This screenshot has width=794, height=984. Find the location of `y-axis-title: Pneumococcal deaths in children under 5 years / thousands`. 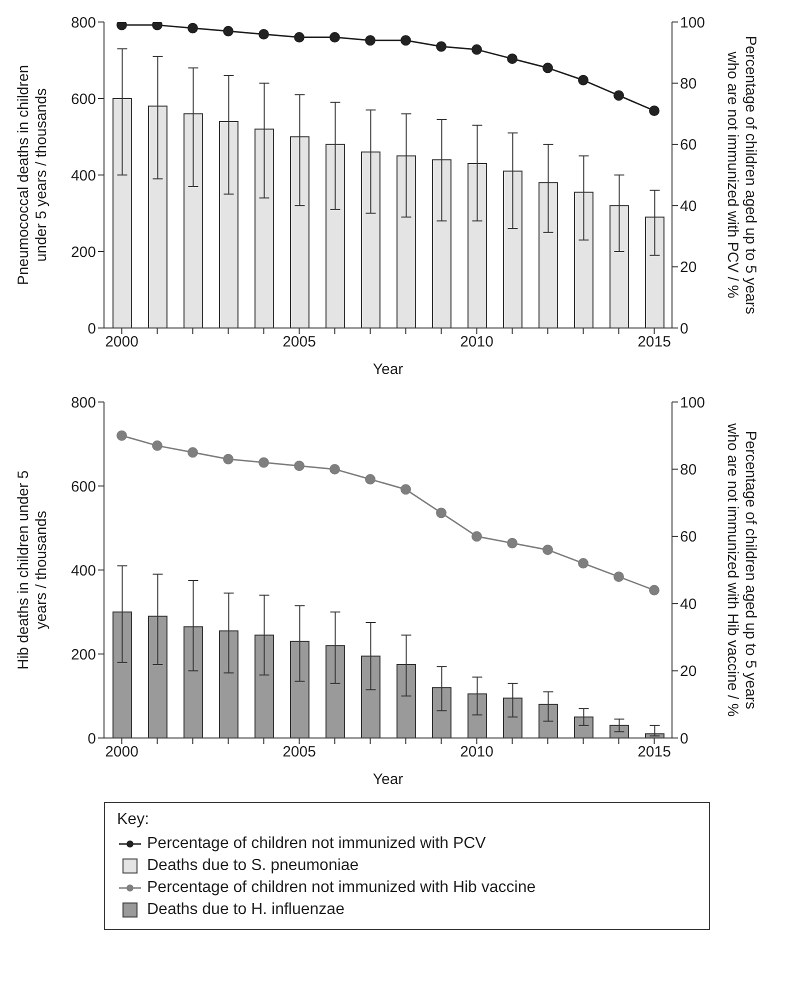

y-axis-title: Pneumococcal deaths in children under 5 years / thousands is located at coordinates (32, 175).